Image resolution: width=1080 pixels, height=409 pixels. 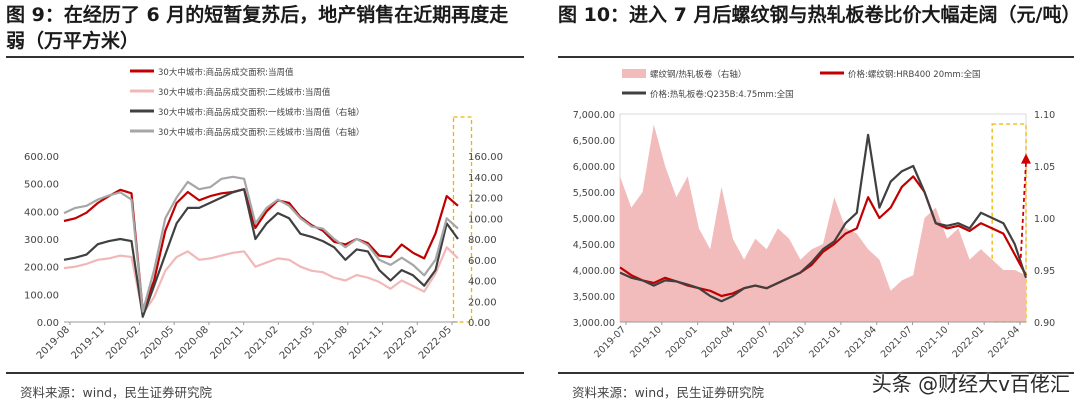 I want to click on x-tick-label: 2020-04, so click(x=718, y=342).